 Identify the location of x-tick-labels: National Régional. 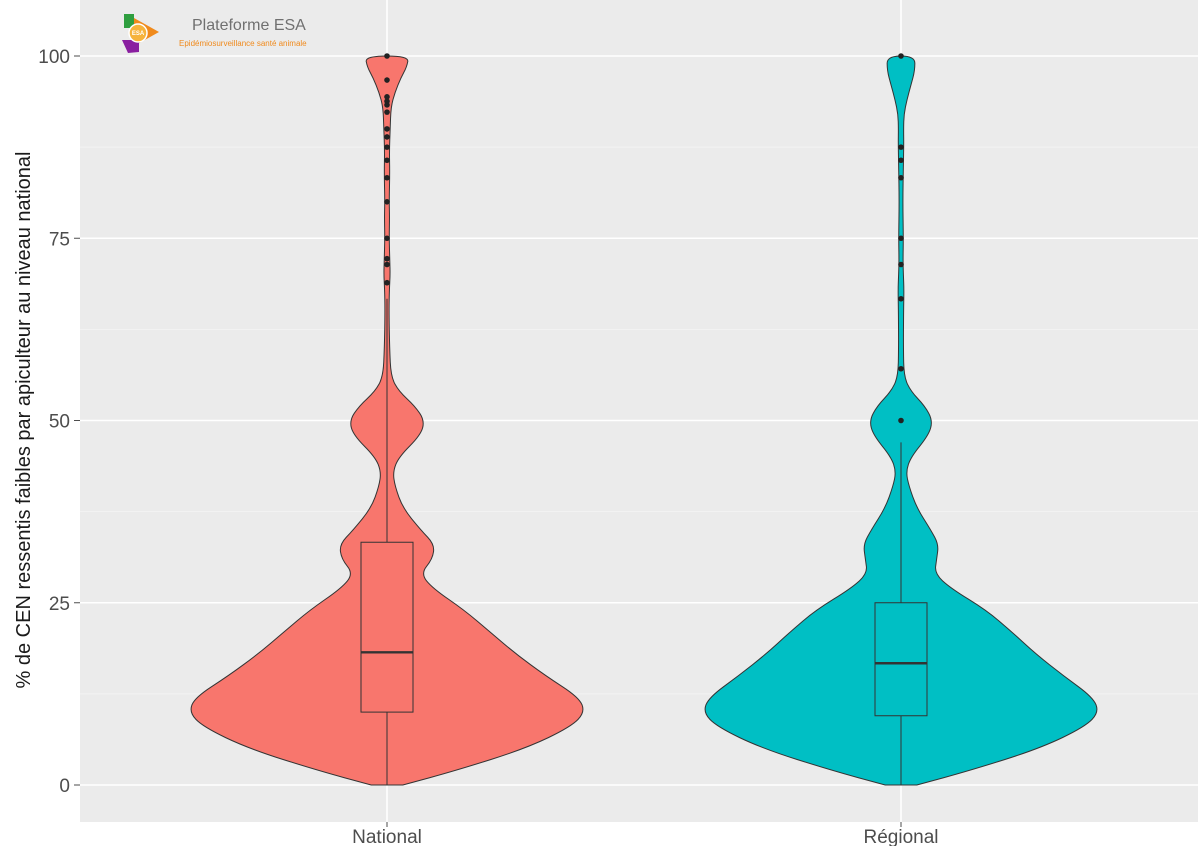
(645, 836).